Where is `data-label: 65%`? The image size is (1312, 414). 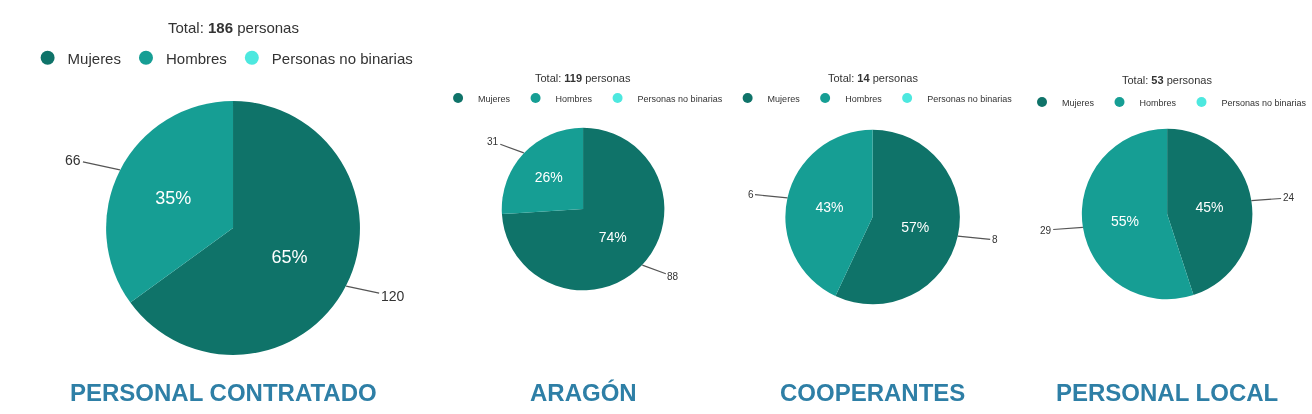 data-label: 65% is located at coordinates (289, 256).